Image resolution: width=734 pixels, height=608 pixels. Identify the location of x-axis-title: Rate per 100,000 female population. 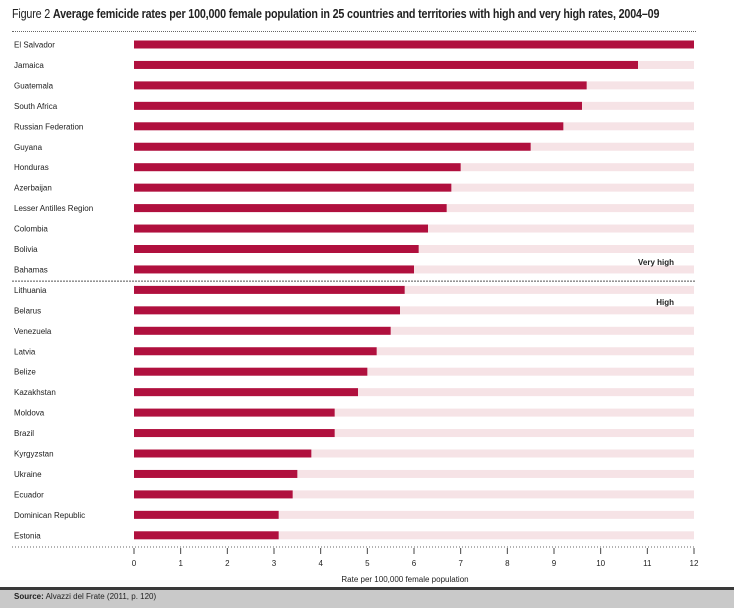
(404, 579).